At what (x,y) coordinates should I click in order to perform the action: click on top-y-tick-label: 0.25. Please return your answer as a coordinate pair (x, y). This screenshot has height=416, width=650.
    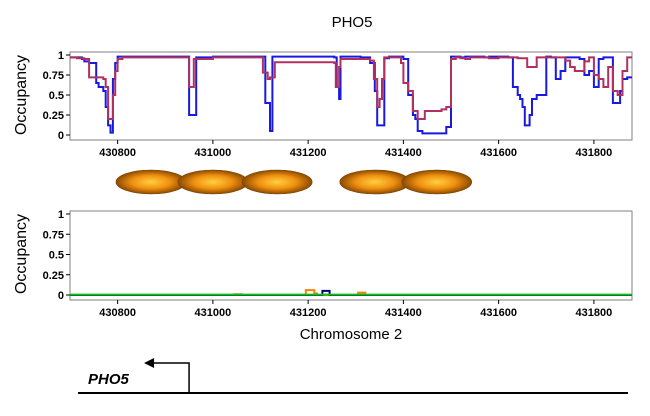
    Looking at the image, I should click on (53, 116).